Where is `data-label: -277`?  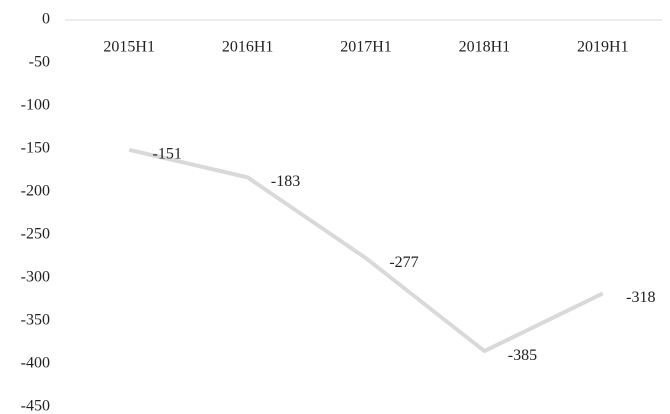
data-label: -277 is located at coordinates (403, 262).